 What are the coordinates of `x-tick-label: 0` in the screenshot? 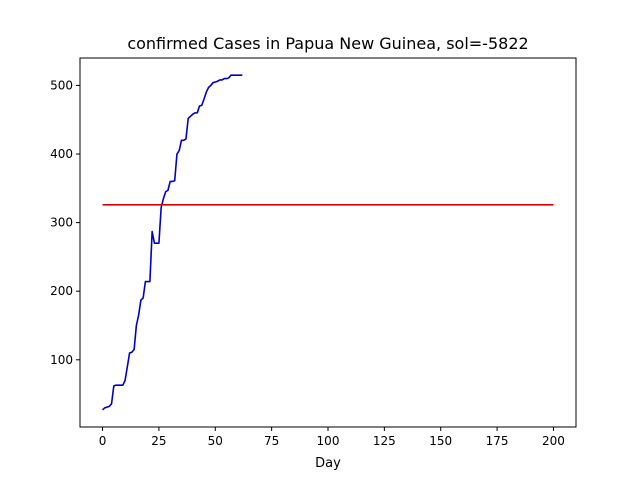 It's located at (103, 441).